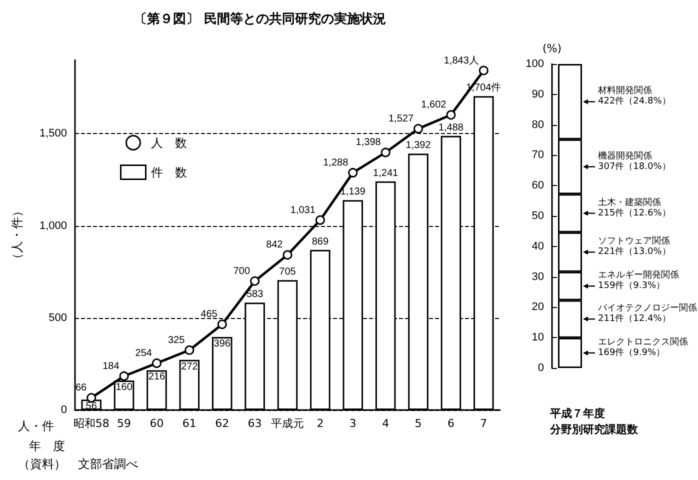 The height and width of the screenshot is (480, 698). What do you see at coordinates (124, 388) in the screenshot?
I see `data-label: 160` at bounding box center [124, 388].